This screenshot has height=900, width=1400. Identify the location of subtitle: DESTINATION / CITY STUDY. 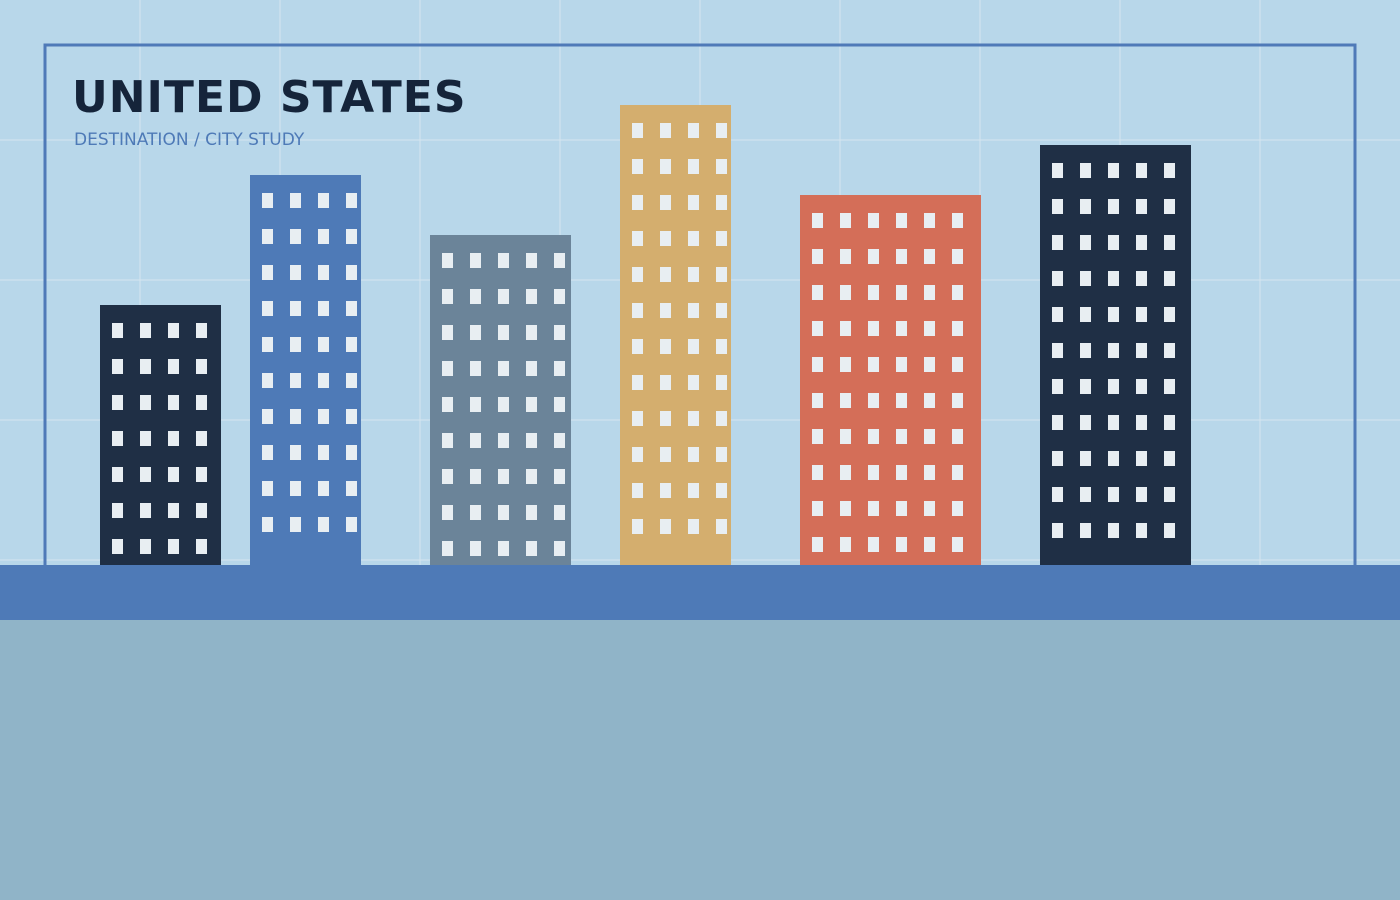
(189, 140).